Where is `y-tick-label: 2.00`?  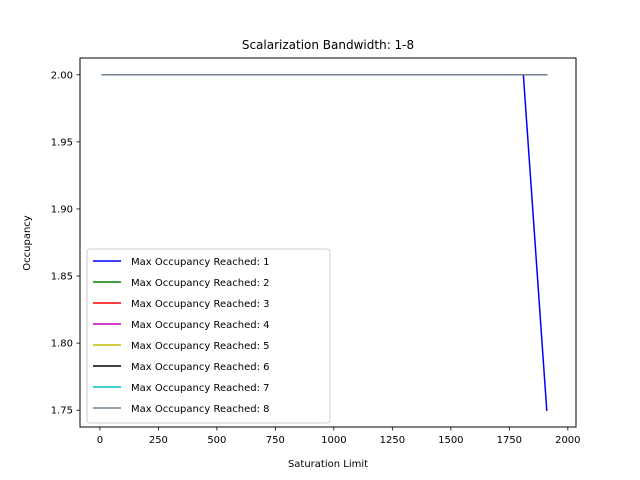 y-tick-label: 2.00 is located at coordinates (62, 75).